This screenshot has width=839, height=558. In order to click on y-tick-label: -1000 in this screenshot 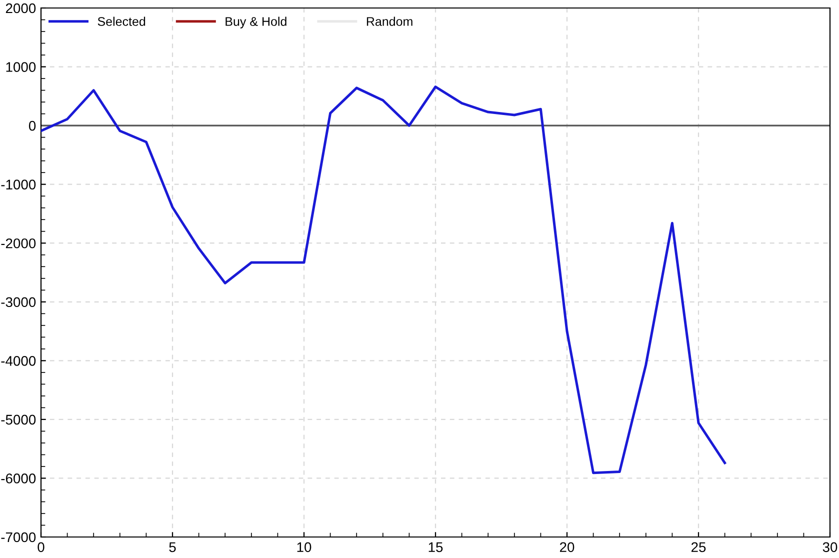, I will do `click(18, 185)`.